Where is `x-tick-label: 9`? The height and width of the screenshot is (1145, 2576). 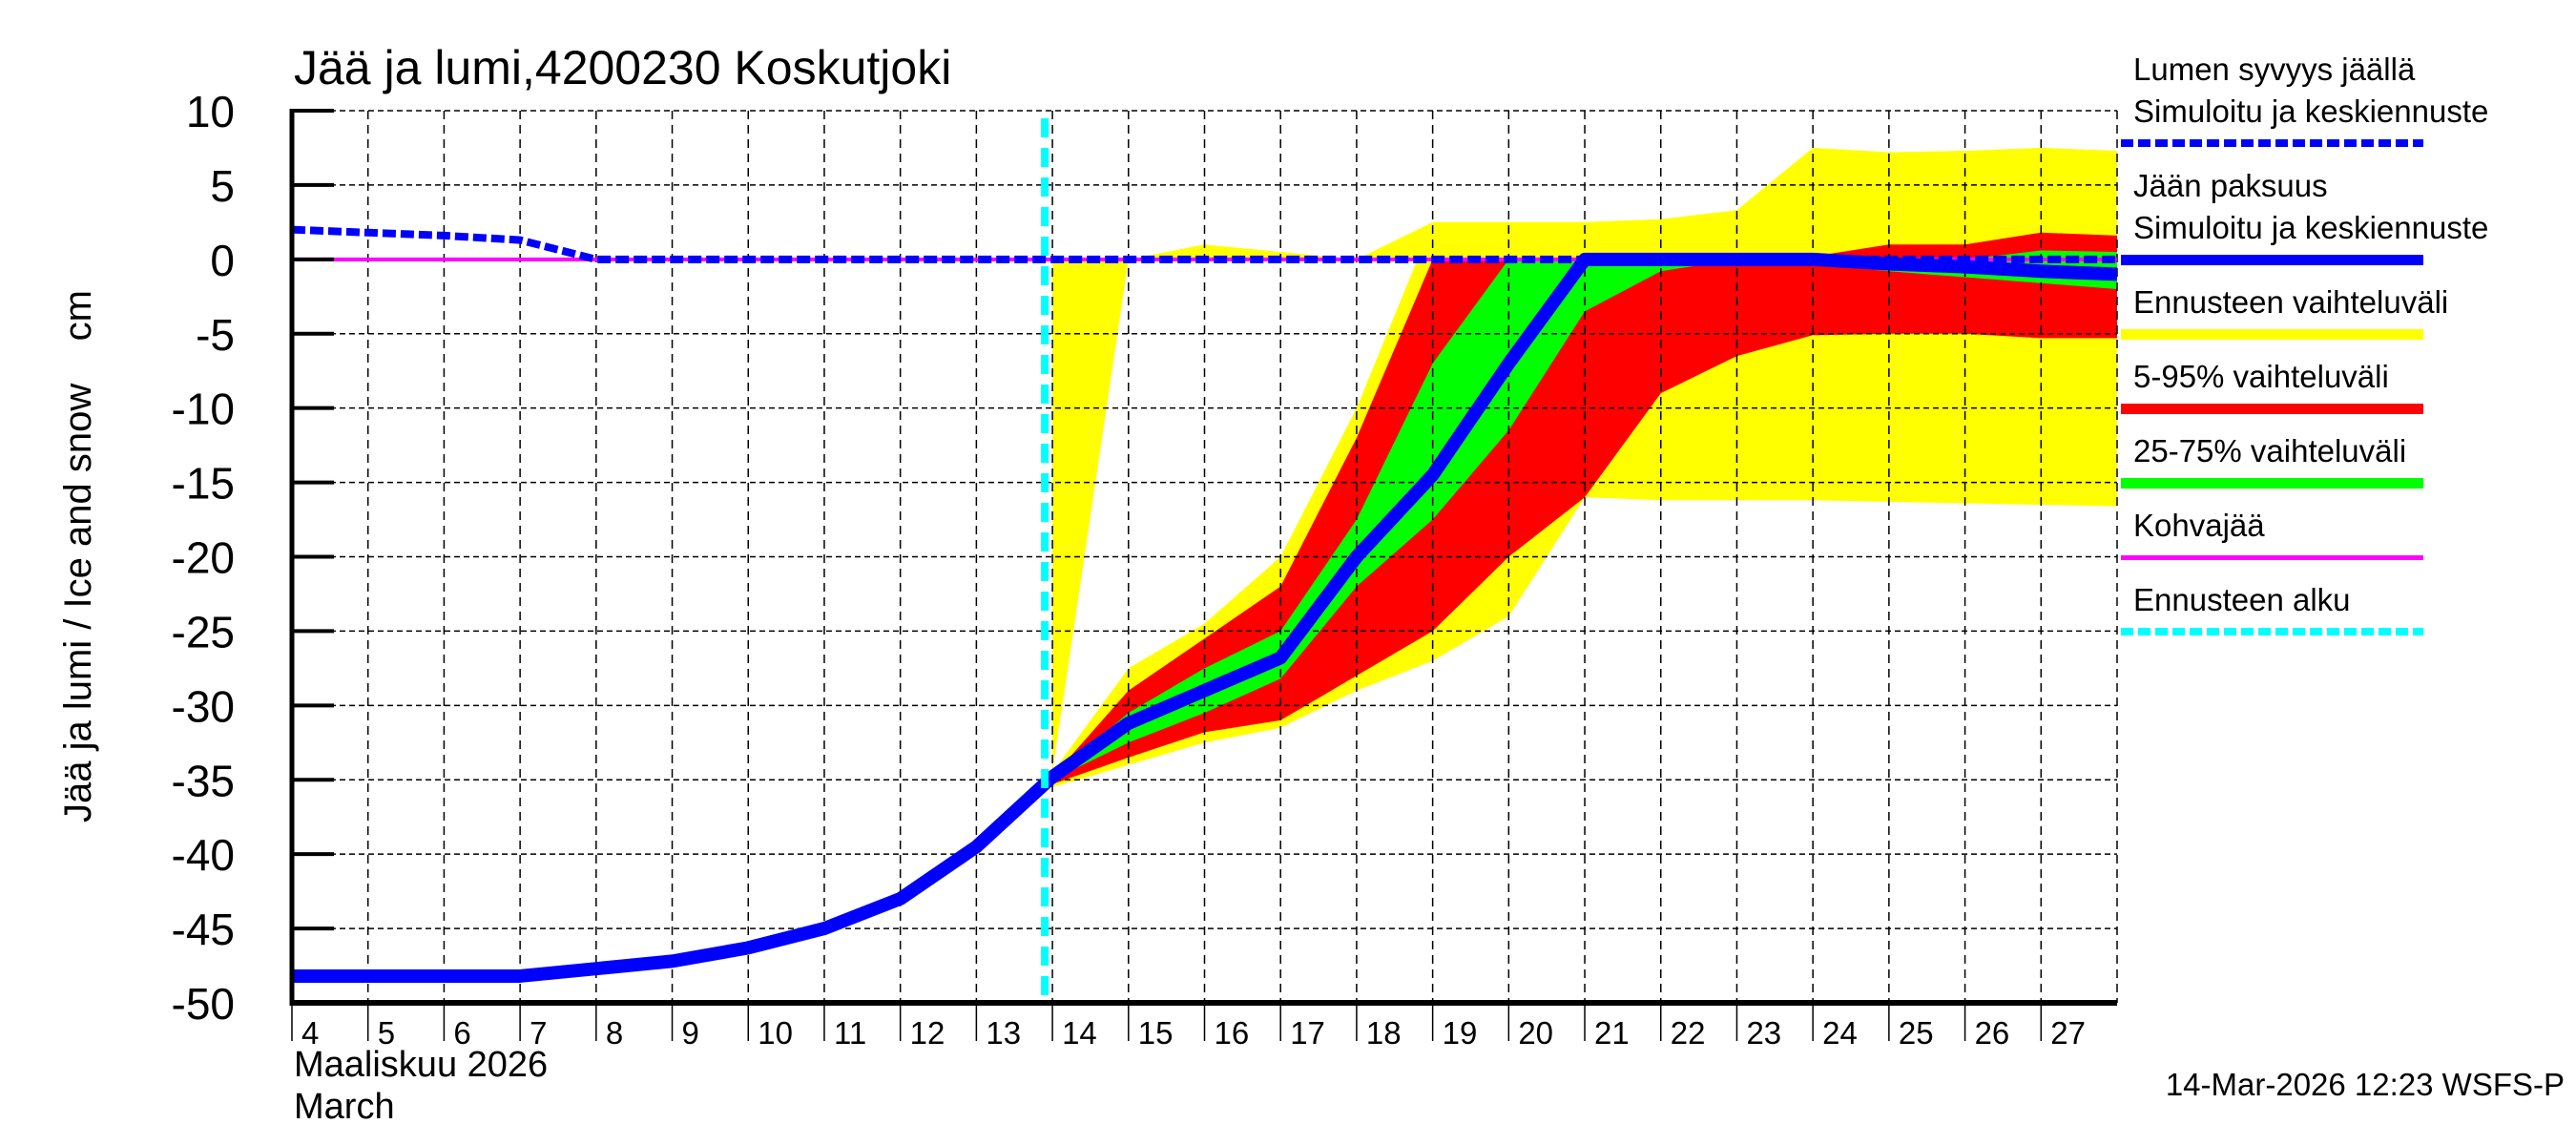
x-tick-label: 9 is located at coordinates (690, 1033).